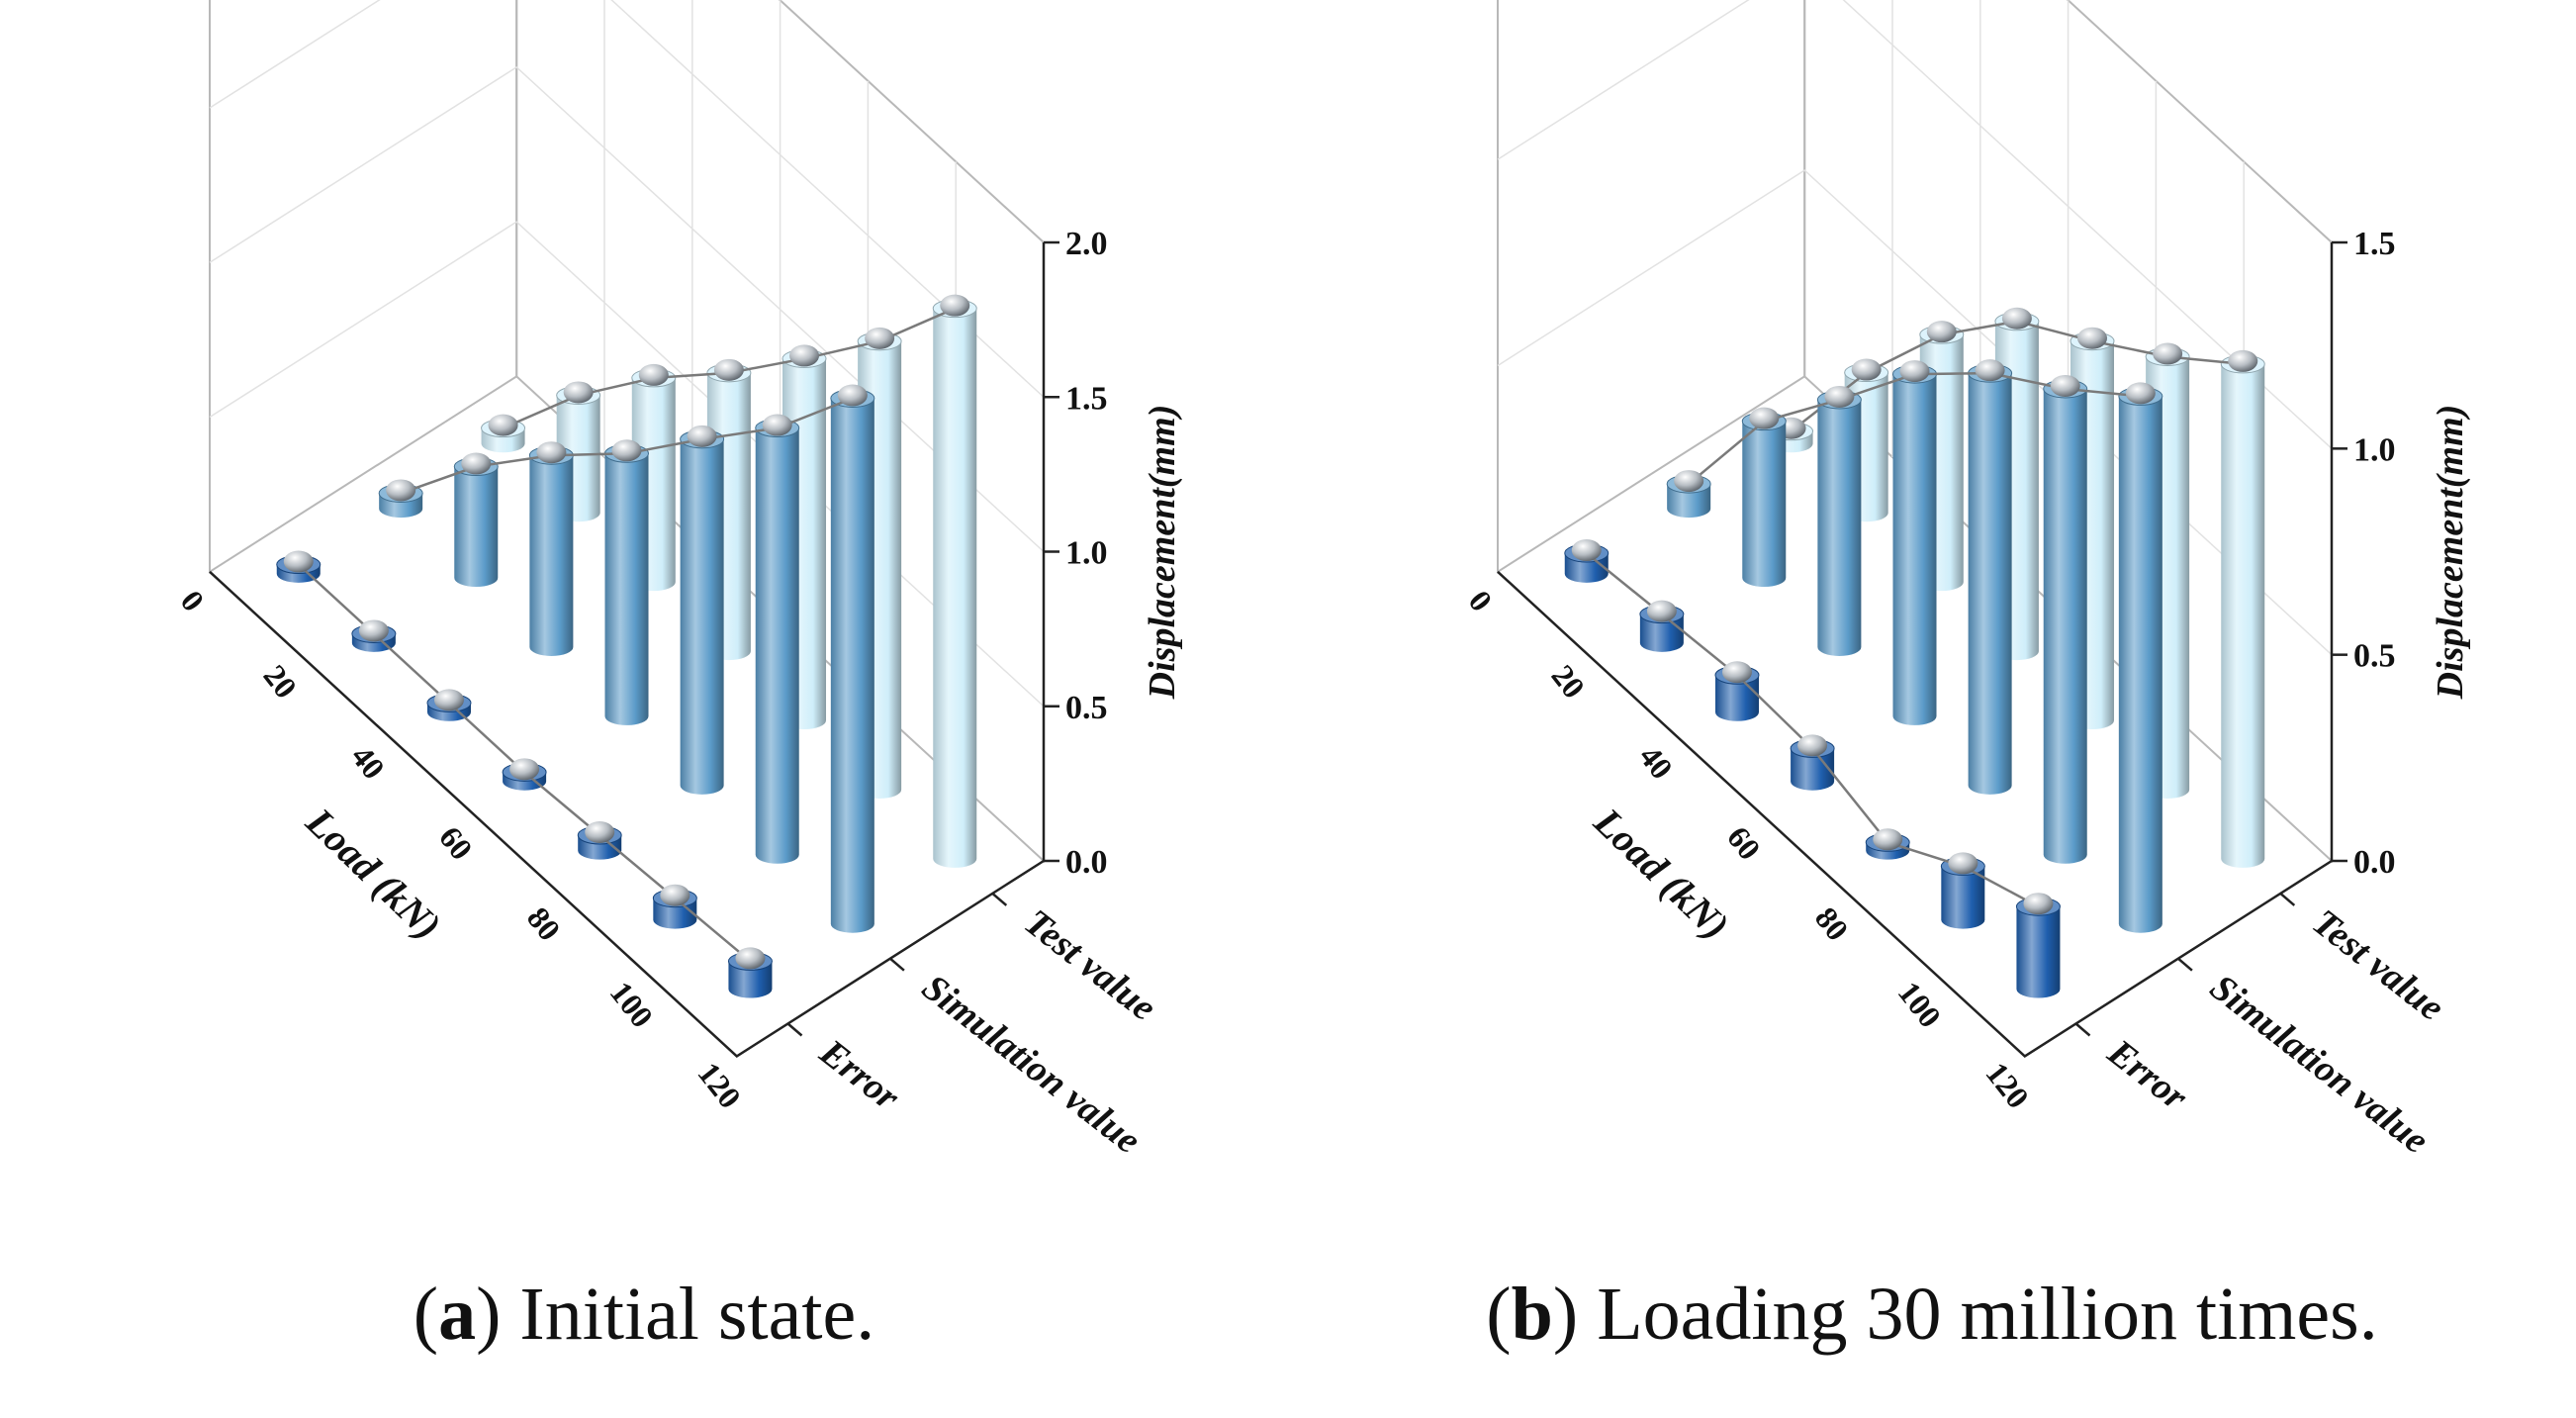 This screenshot has height=1418, width=2576. Describe the element at coordinates (1481, 601) in the screenshot. I see `x-tick-label: 0` at that location.